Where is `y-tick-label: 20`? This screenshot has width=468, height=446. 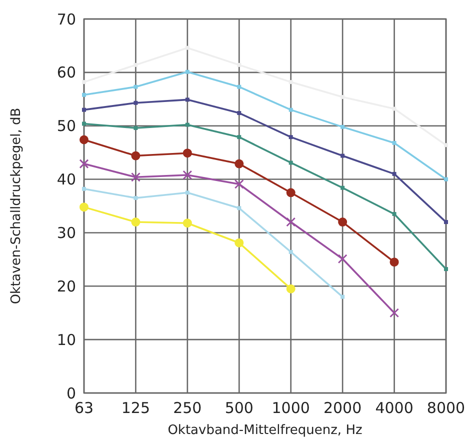
y-tick-label: 20 is located at coordinates (66, 286).